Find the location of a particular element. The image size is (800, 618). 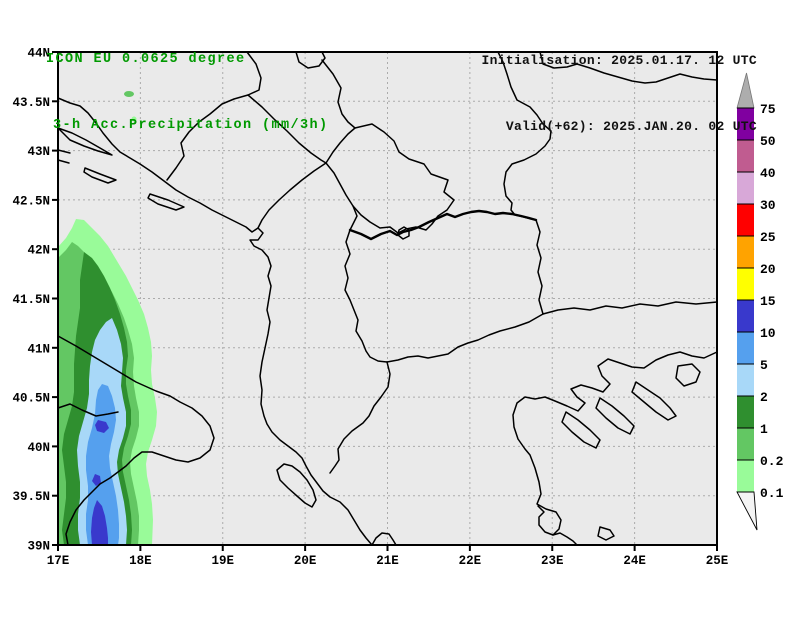

rain-10-15-c is located at coordinates (99, 522).